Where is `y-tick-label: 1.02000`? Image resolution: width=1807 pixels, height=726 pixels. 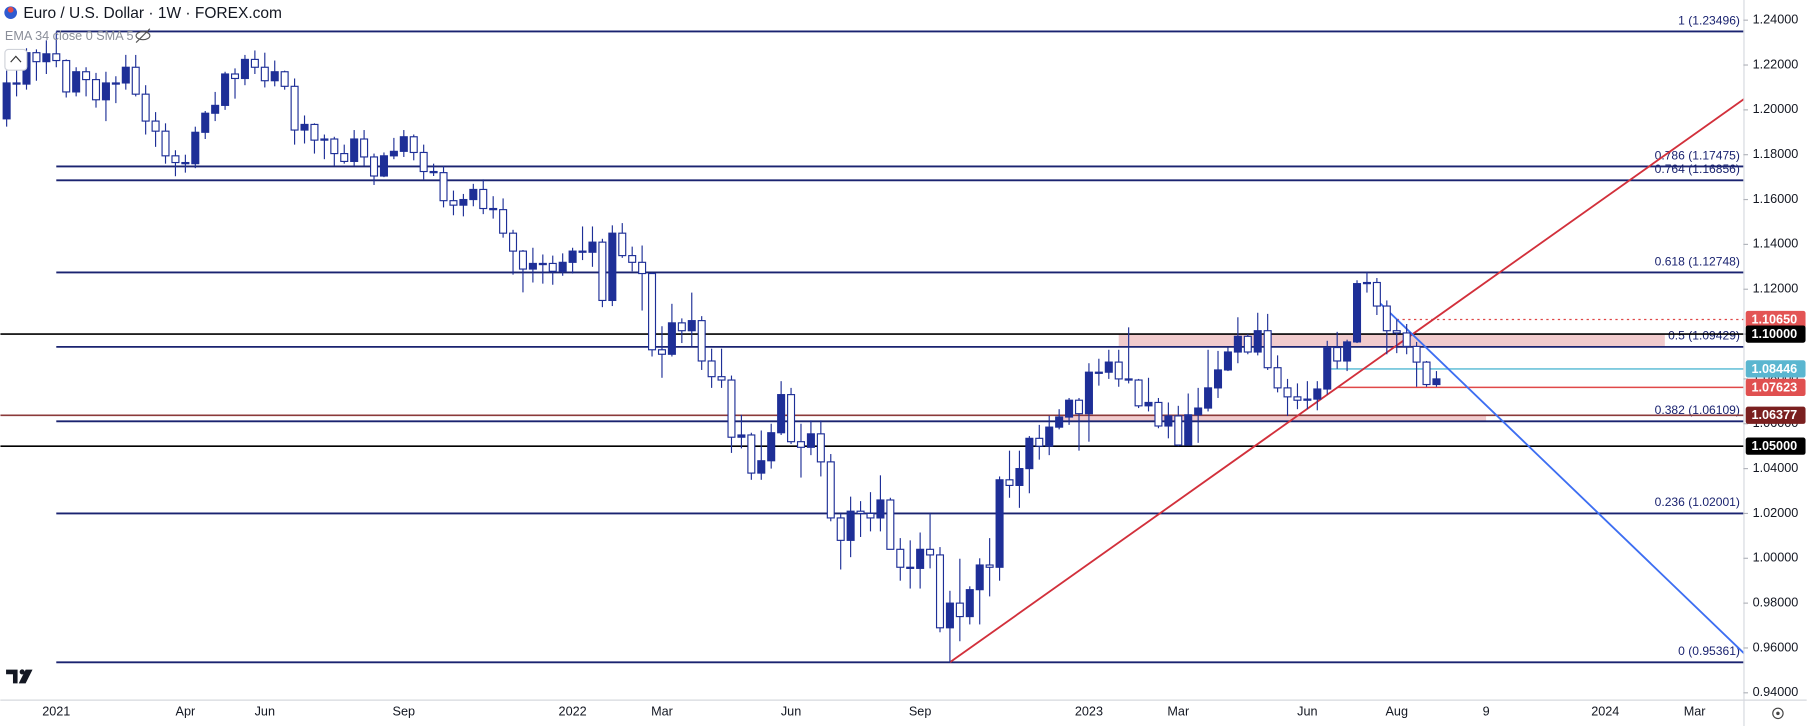
y-tick-label: 1.02000 is located at coordinates (1776, 513).